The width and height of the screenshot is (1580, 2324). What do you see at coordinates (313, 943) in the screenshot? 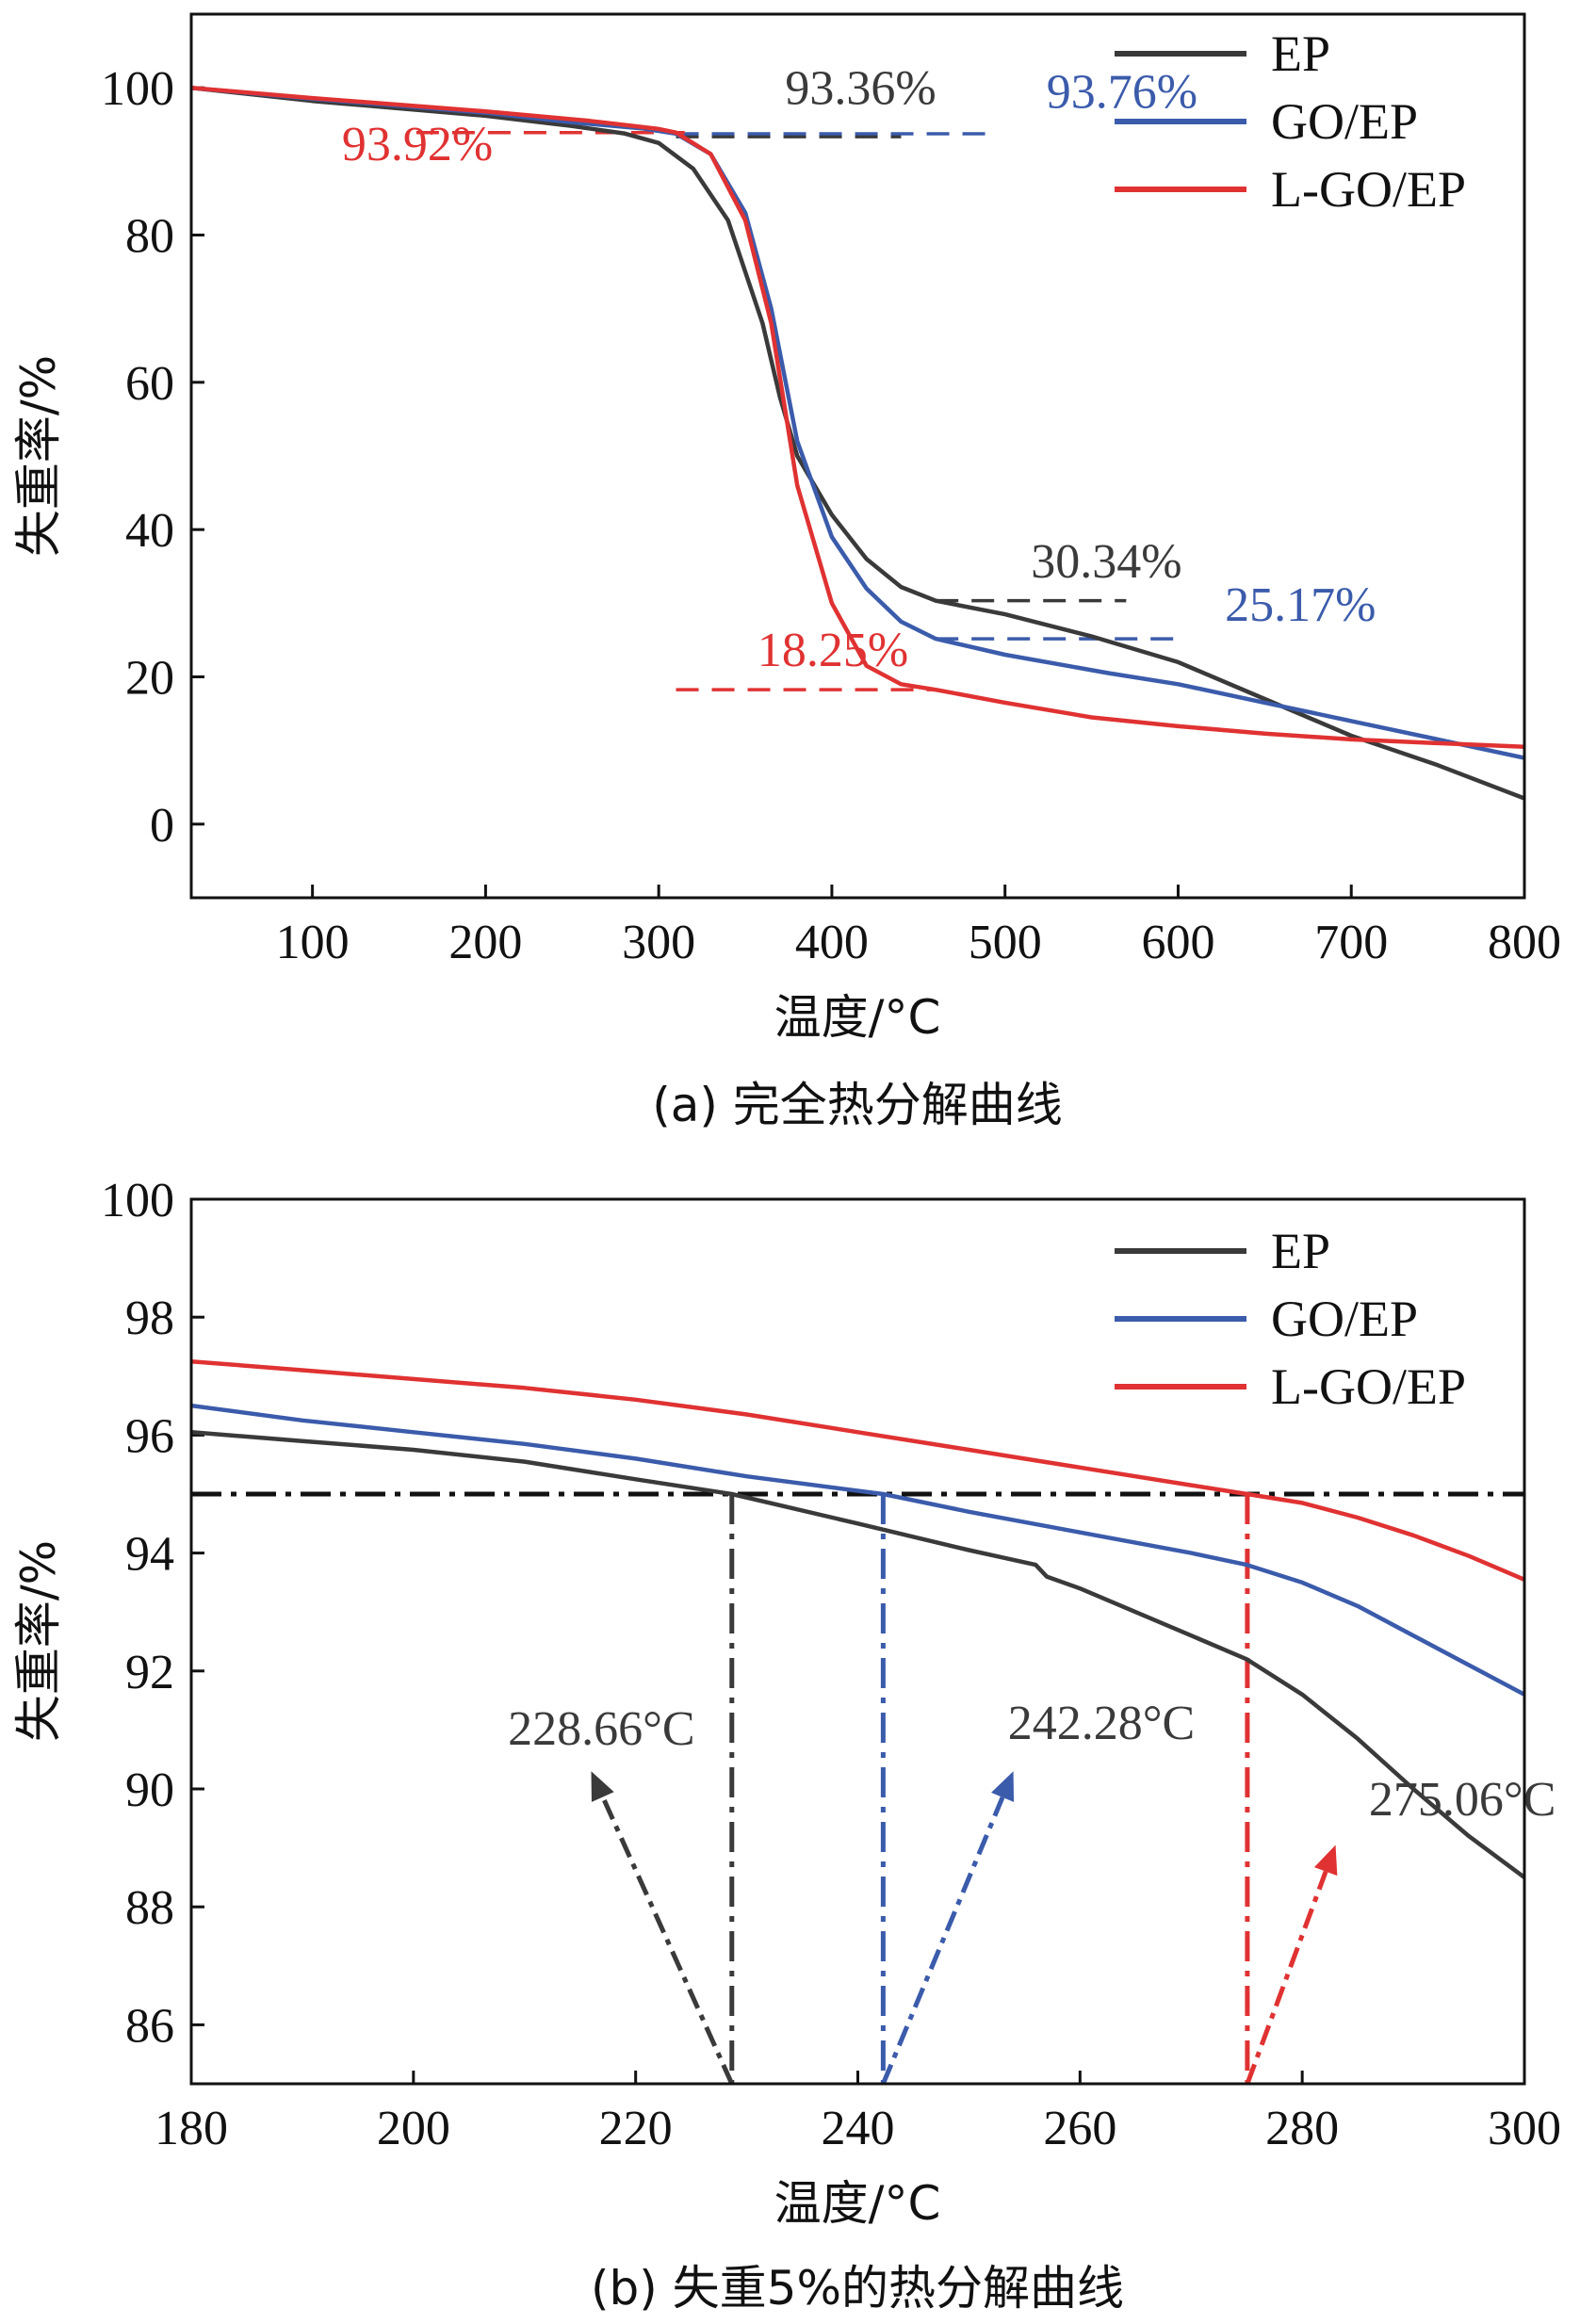
I see `x-tick-label: 100` at bounding box center [313, 943].